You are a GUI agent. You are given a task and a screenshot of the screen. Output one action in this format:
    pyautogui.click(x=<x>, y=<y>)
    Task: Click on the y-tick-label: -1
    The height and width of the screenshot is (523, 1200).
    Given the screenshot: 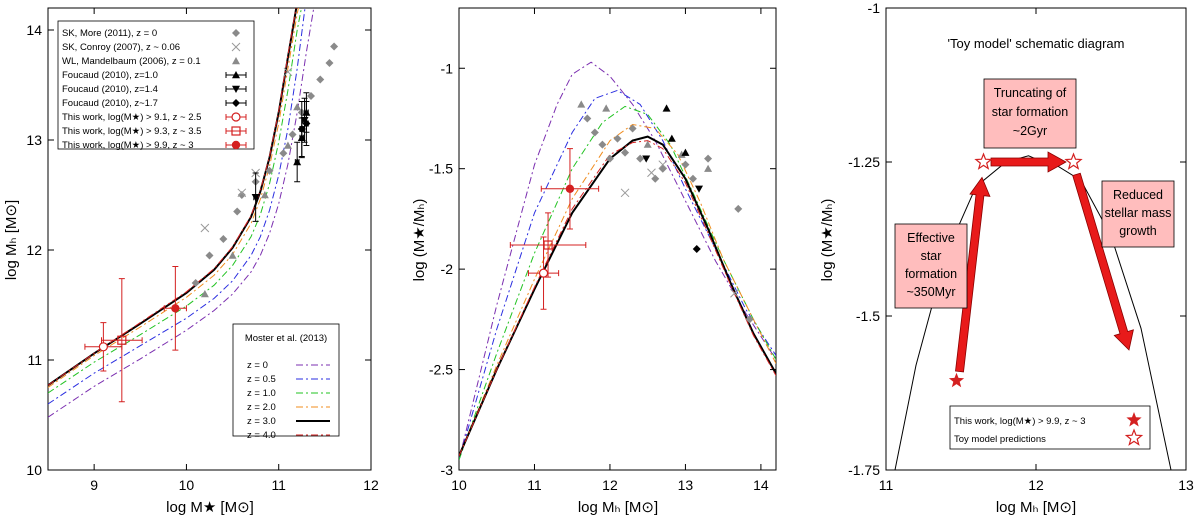 What is the action you would take?
    pyautogui.click(x=447, y=68)
    